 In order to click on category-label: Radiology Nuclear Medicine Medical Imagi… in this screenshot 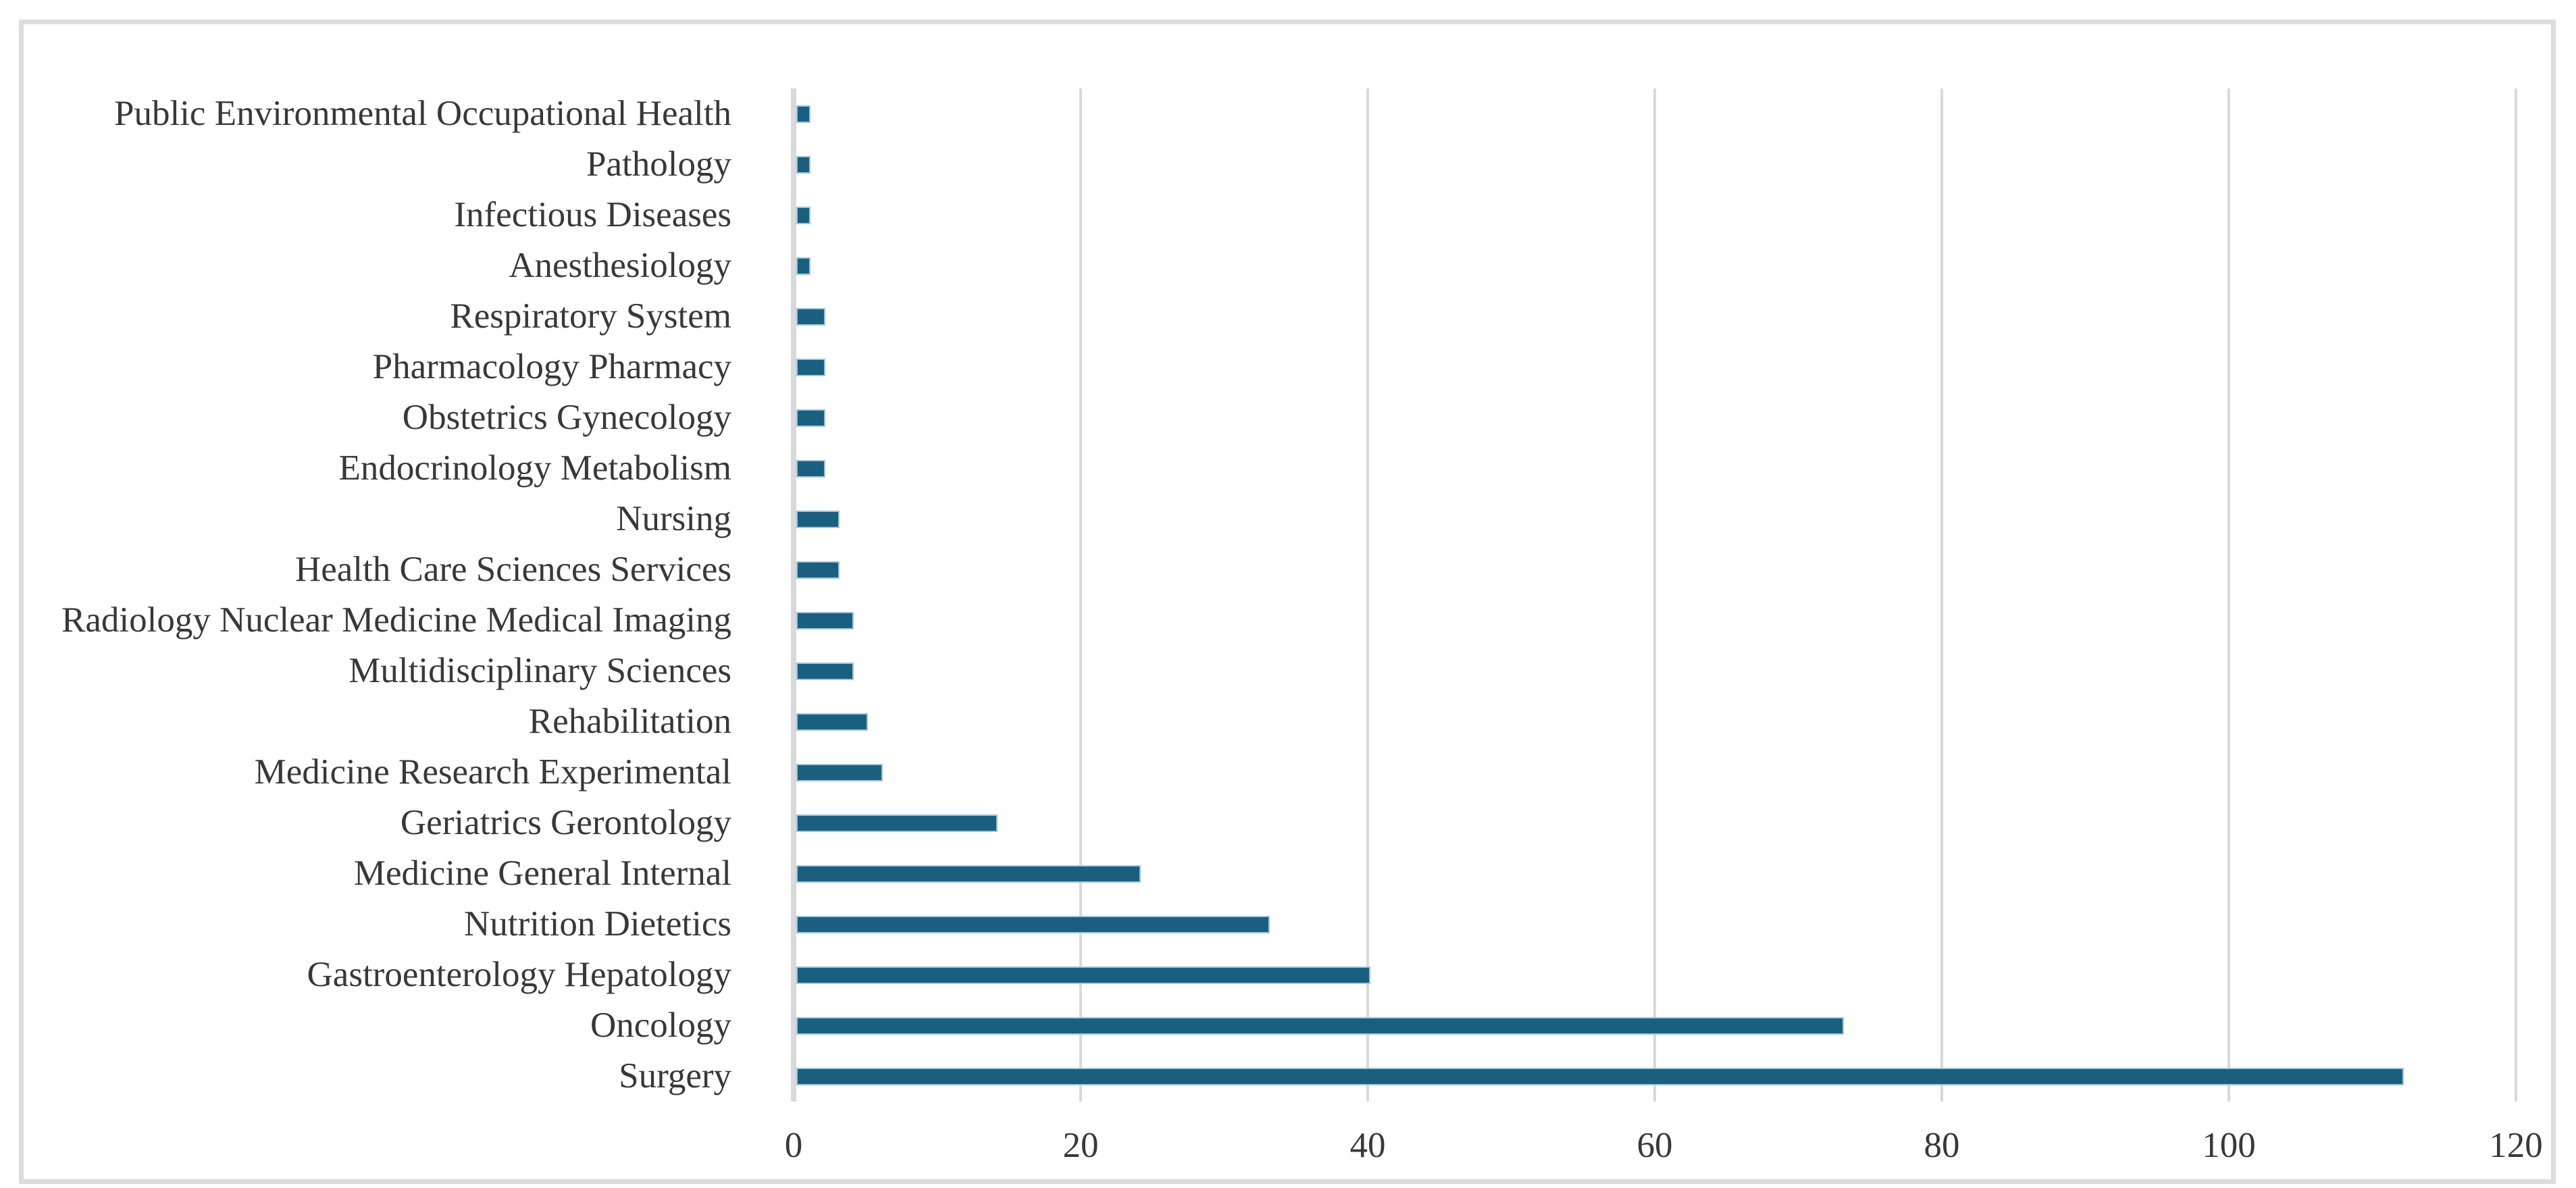, I will do `click(396, 620)`.